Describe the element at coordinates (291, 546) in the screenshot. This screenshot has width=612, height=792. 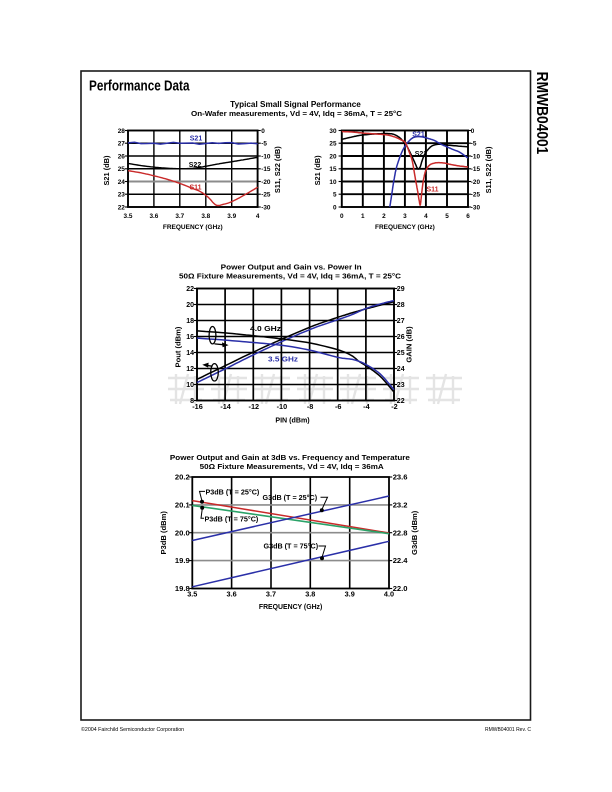
I see `svg-text: G3dB (T = 75°C)` at that location.